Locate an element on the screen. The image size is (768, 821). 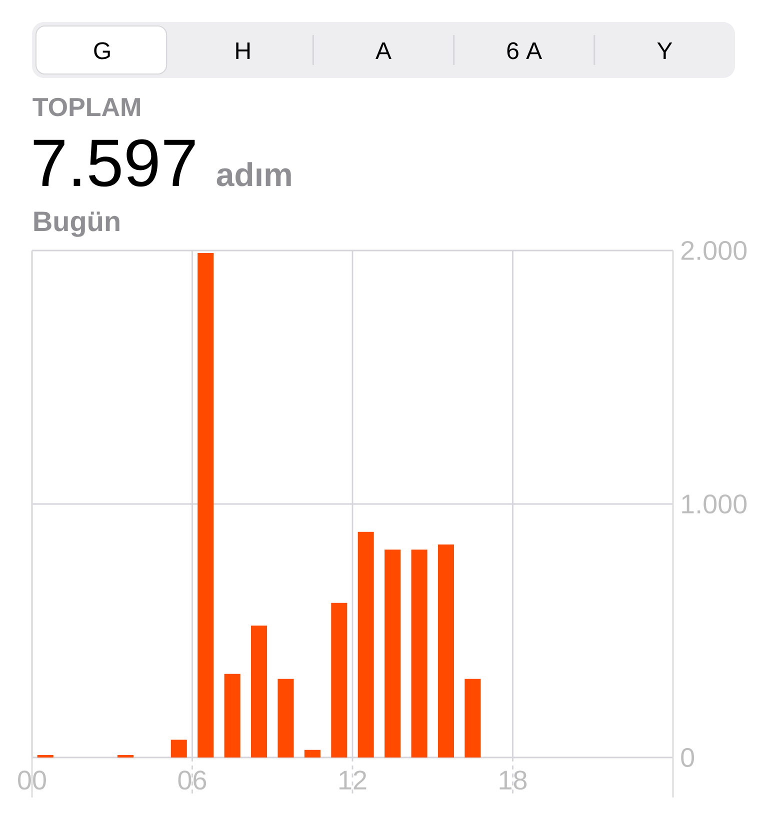
text: Y is located at coordinates (664, 50).